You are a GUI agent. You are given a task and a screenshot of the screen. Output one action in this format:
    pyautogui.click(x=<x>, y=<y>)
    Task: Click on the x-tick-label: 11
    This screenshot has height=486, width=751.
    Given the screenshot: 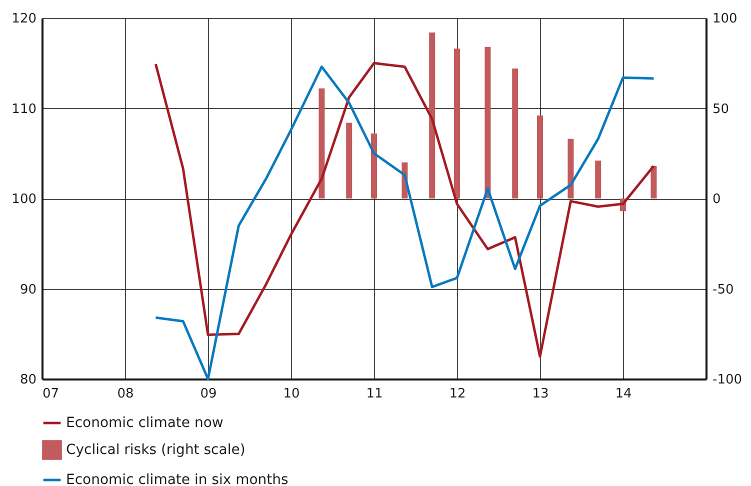 What is the action you would take?
    pyautogui.click(x=374, y=394)
    